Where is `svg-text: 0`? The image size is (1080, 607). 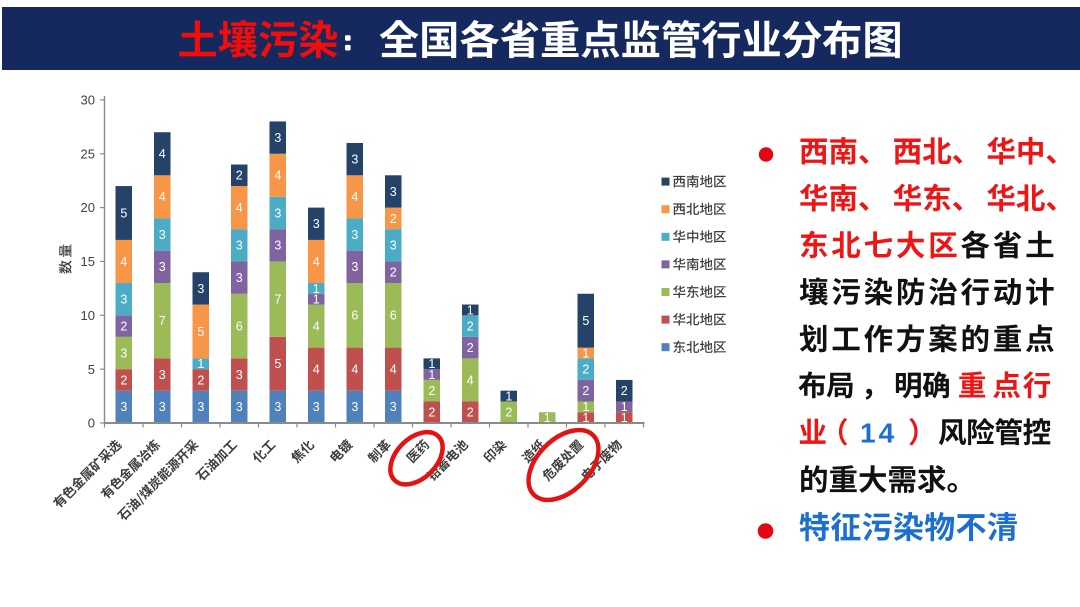 svg-text: 0 is located at coordinates (91, 423).